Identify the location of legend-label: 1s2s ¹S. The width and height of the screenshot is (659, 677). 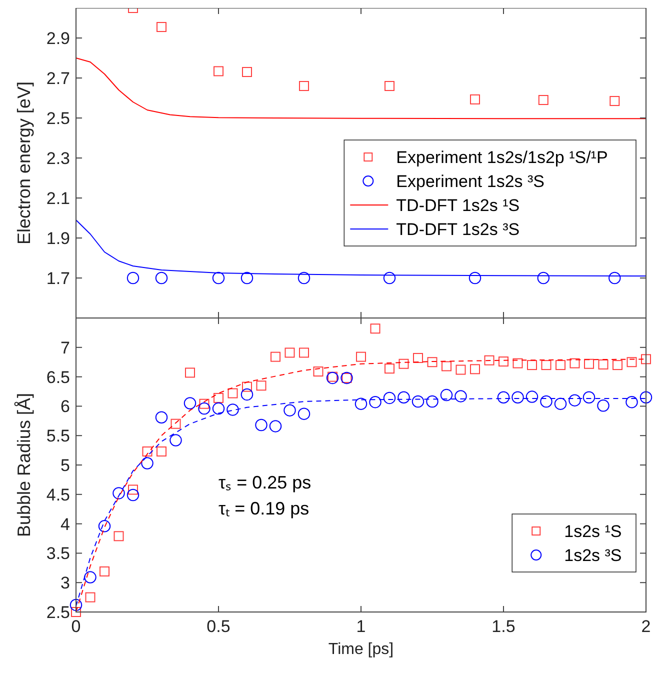
(593, 531).